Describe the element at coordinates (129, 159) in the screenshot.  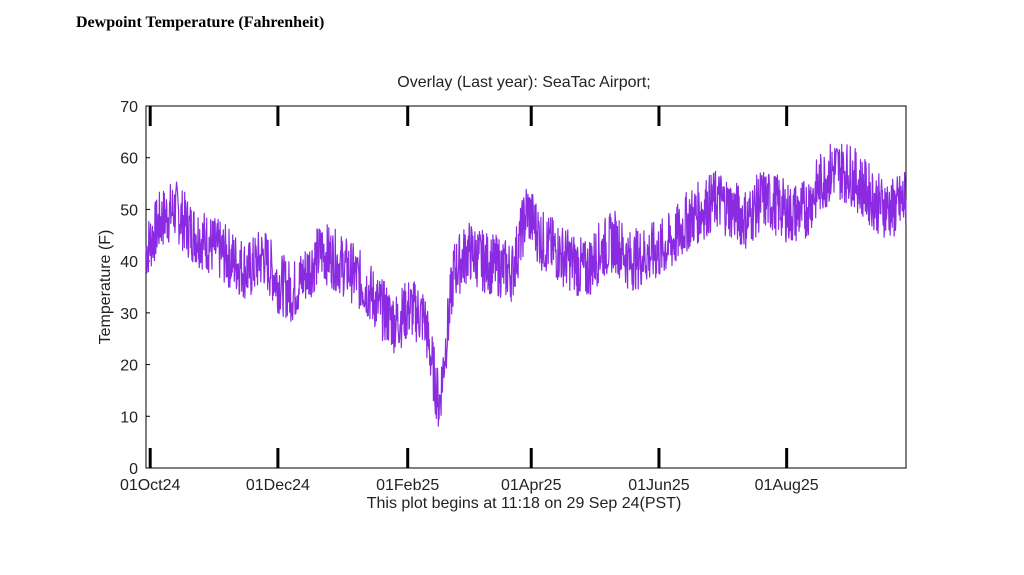
I see `y-tick-label: 60` at that location.